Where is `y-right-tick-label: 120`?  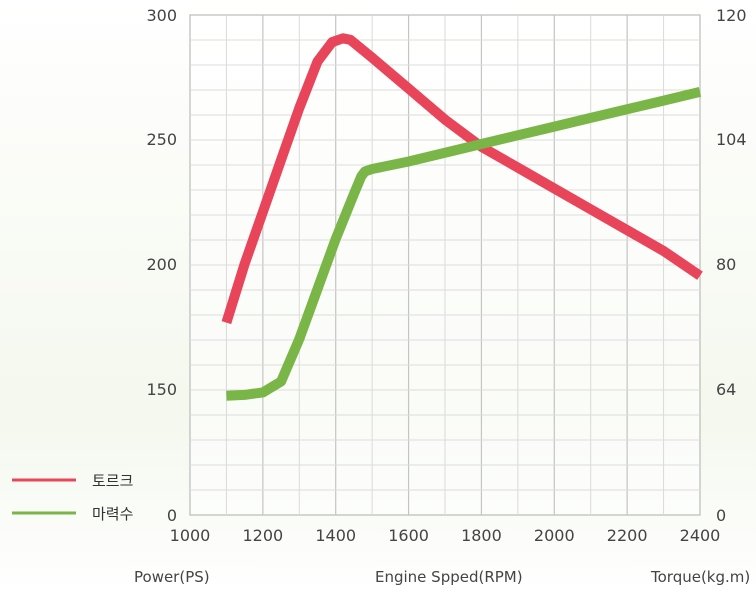 y-right-tick-label: 120 is located at coordinates (731, 15).